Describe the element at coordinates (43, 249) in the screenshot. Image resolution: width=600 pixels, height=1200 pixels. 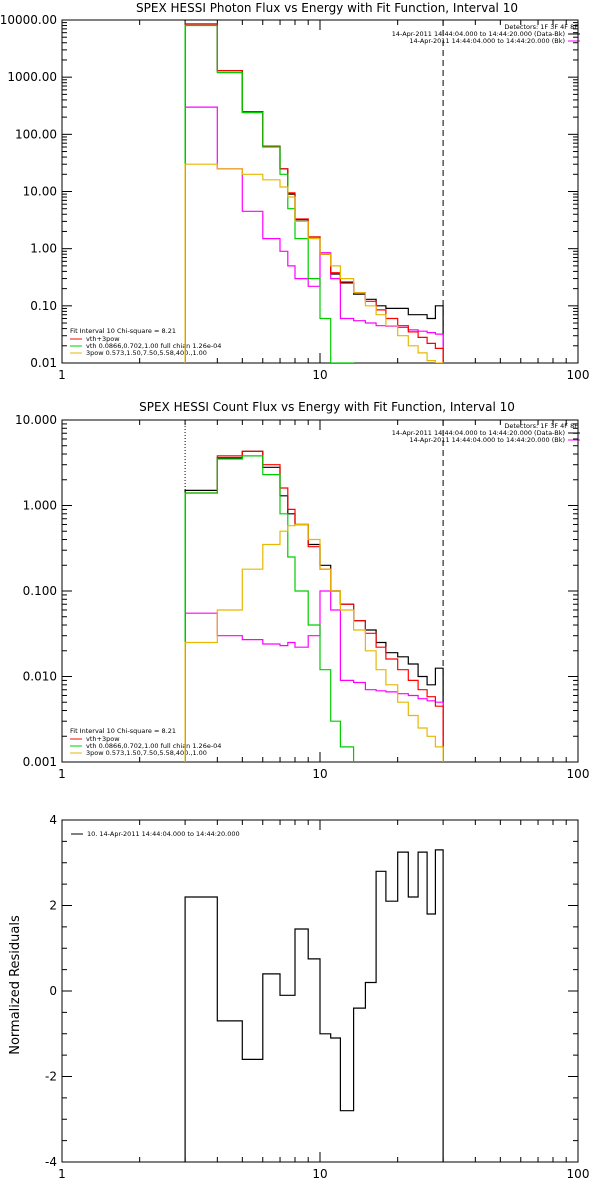
I see `y-tick-label: 1.00` at that location.